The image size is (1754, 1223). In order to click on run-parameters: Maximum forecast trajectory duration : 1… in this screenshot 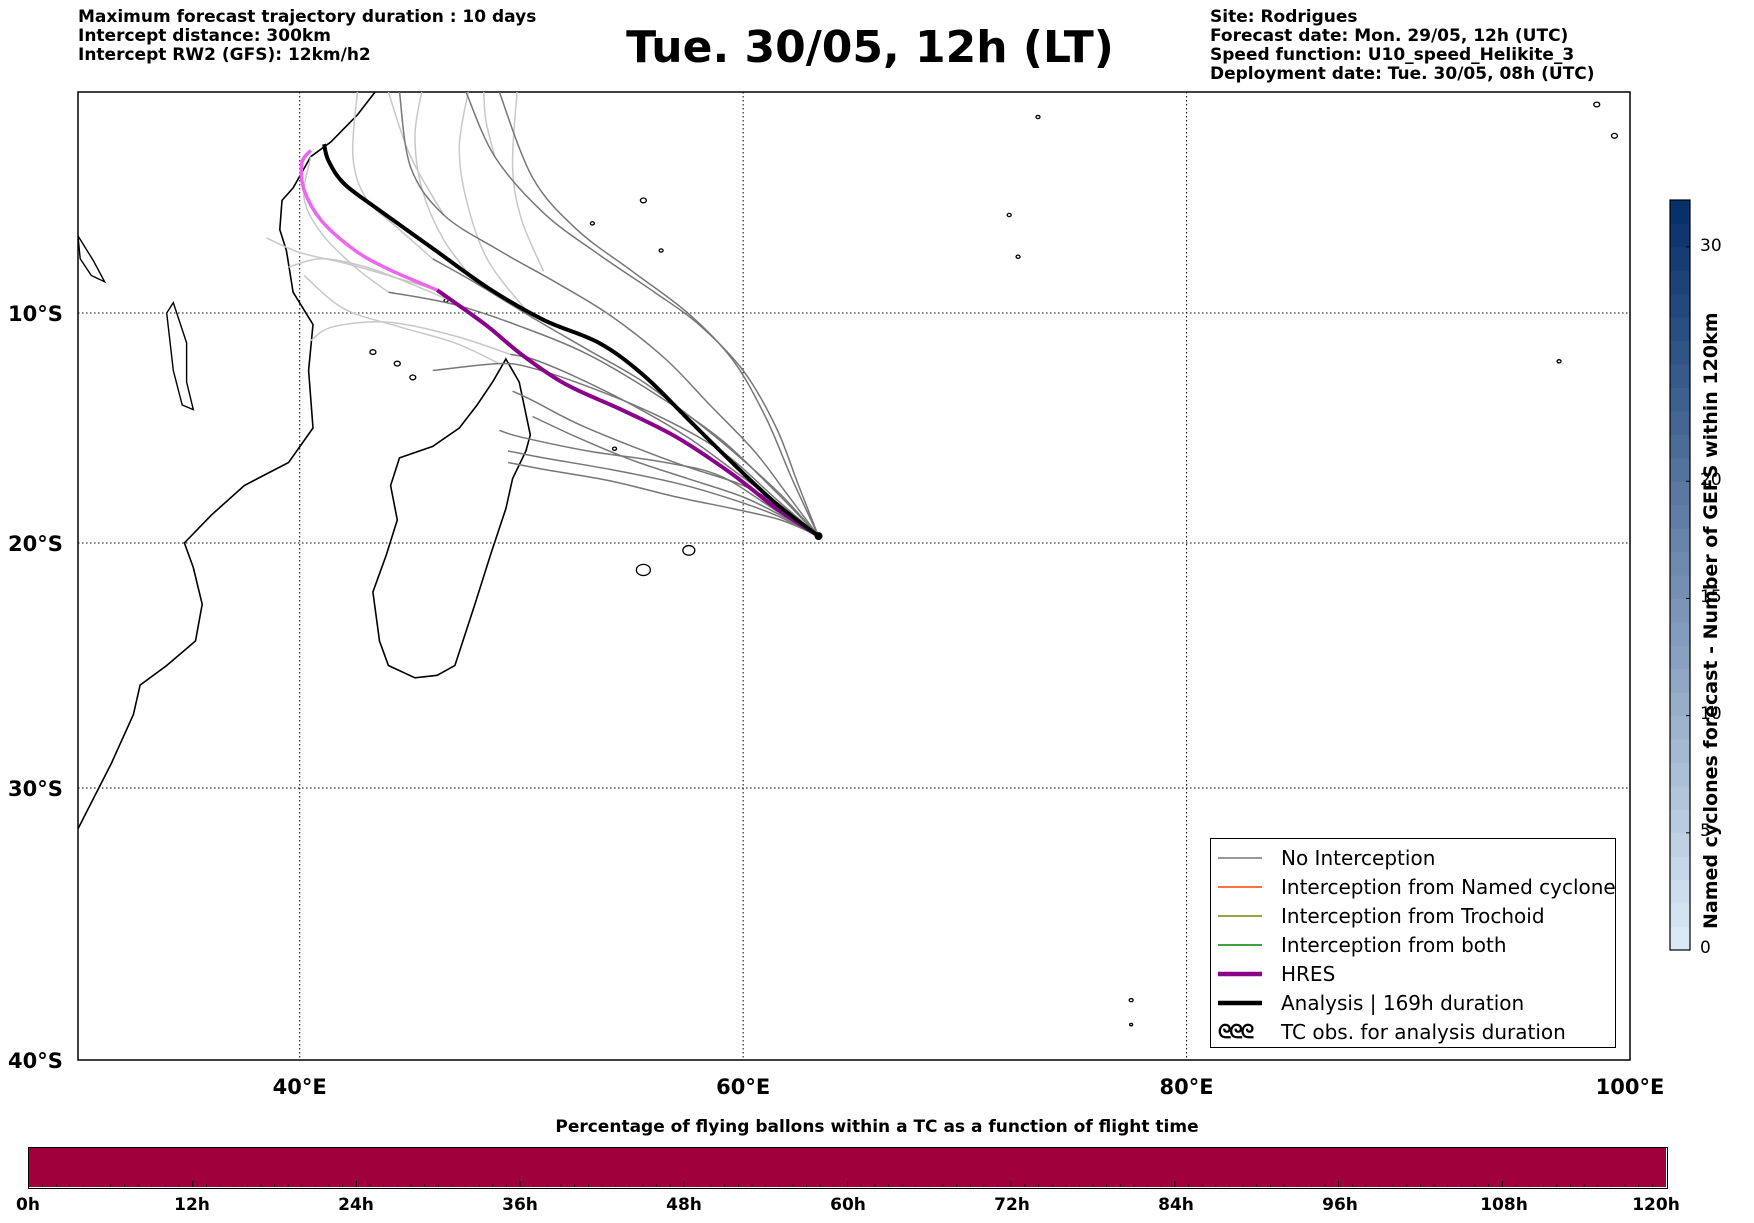, I will do `click(307, 36)`.